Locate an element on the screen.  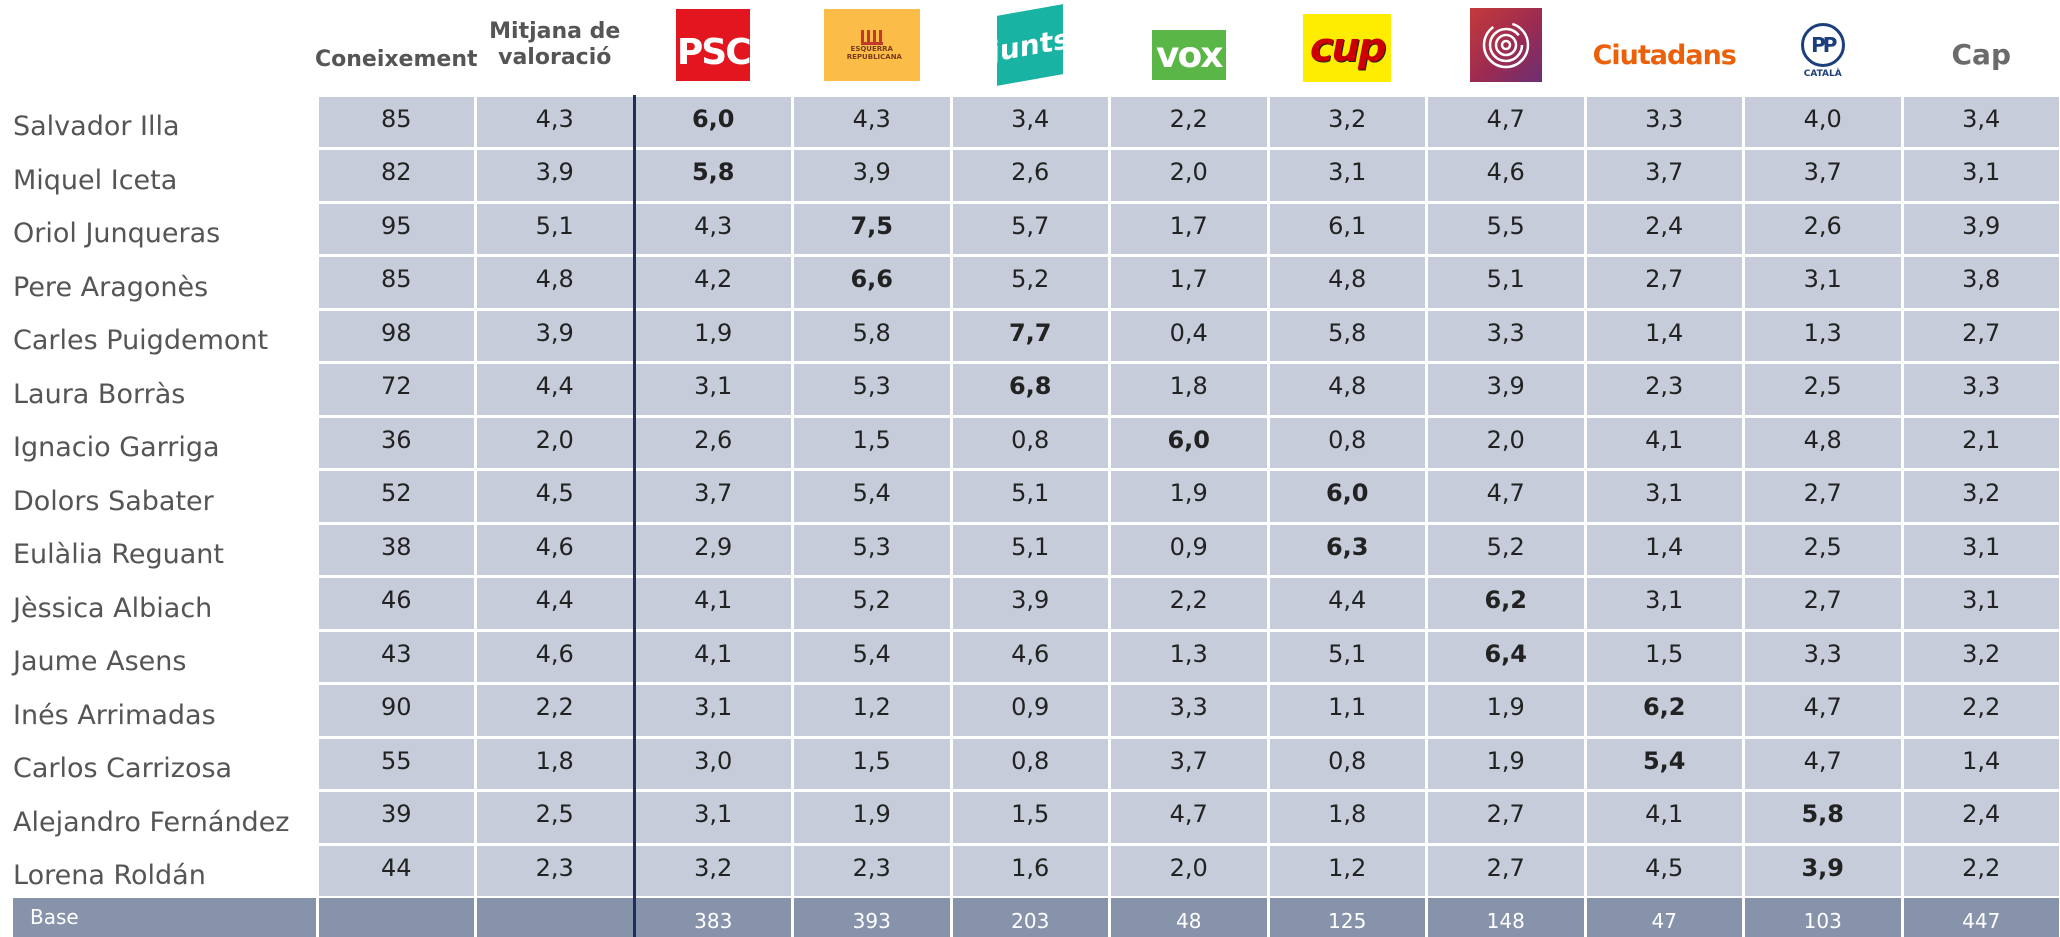
table-cell: 1,1 is located at coordinates (1347, 710).